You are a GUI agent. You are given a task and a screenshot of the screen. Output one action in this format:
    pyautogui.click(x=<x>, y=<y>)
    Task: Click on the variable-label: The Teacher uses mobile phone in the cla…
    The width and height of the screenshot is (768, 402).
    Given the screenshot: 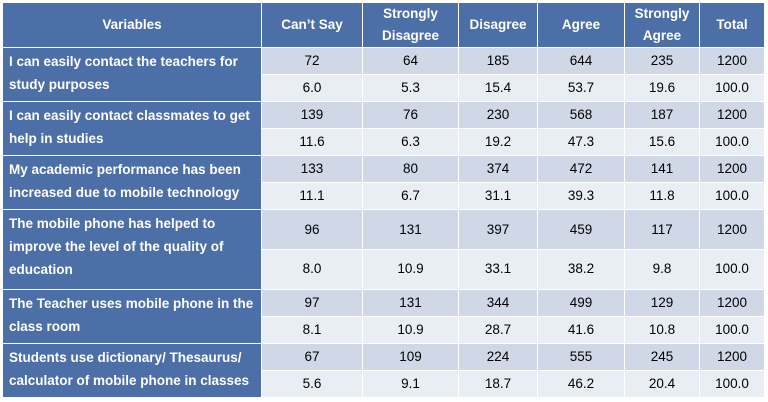 What is the action you would take?
    pyautogui.click(x=132, y=316)
    